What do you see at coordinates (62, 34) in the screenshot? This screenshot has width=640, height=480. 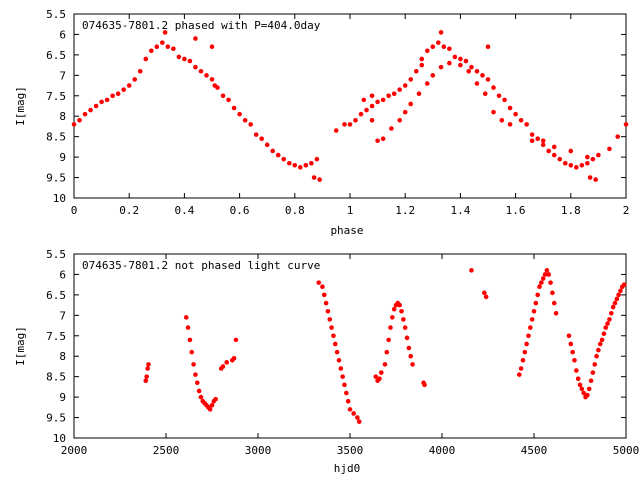 I see `phased-y-tick-label: 6` at bounding box center [62, 34].